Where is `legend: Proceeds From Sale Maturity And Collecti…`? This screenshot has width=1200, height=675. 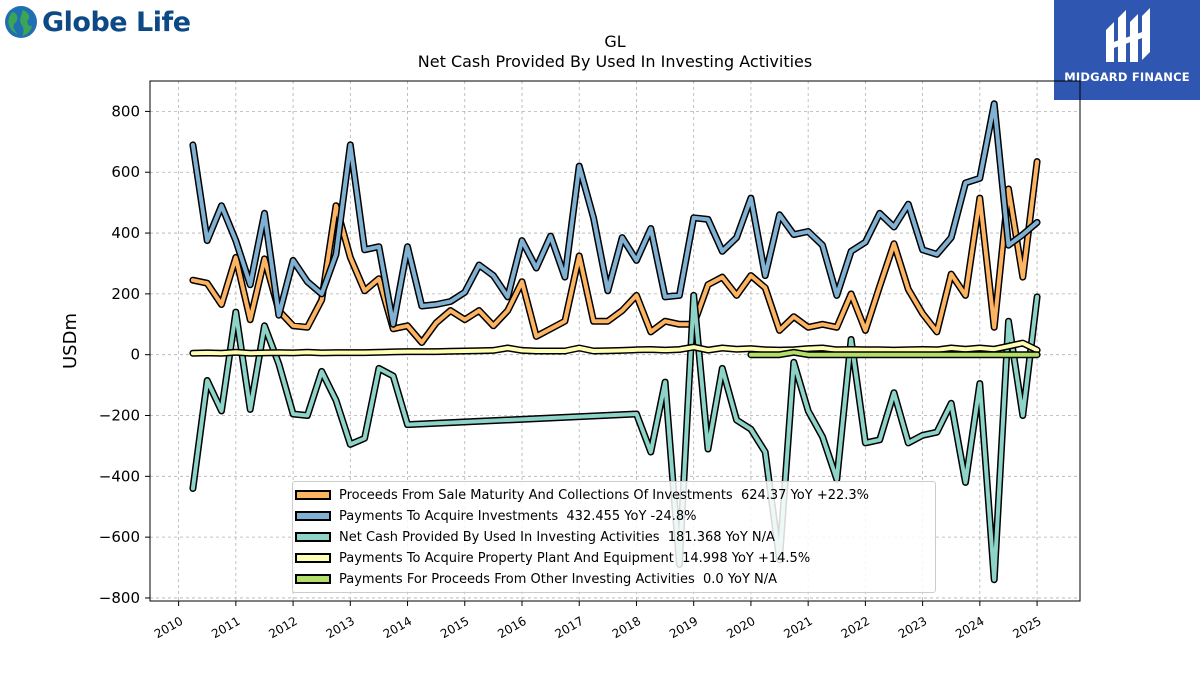
legend: Proceeds From Sale Maturity And Collecti… is located at coordinates (614, 537).